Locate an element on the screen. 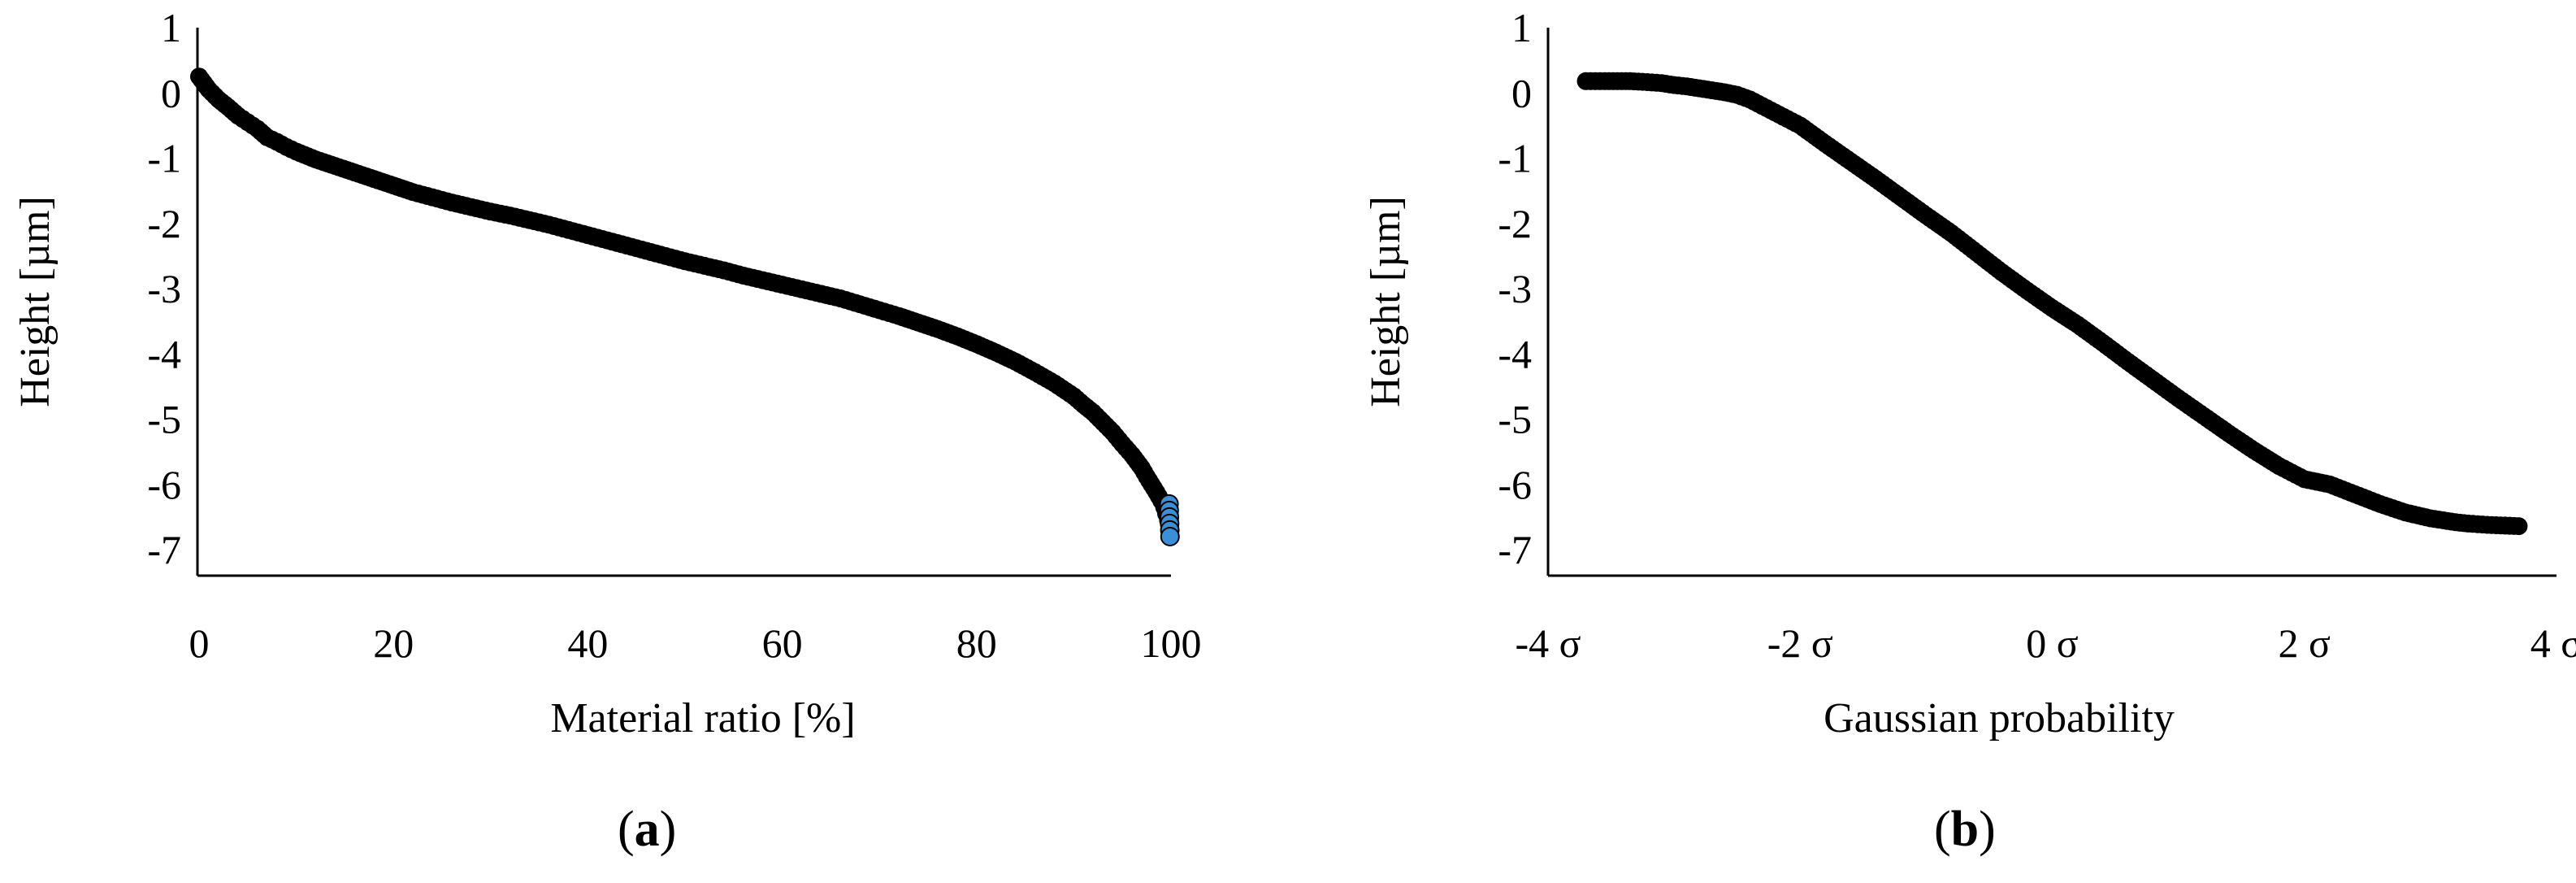 The height and width of the screenshot is (883, 2576). x-axis-title: Gaussian probability is located at coordinates (1999, 718).